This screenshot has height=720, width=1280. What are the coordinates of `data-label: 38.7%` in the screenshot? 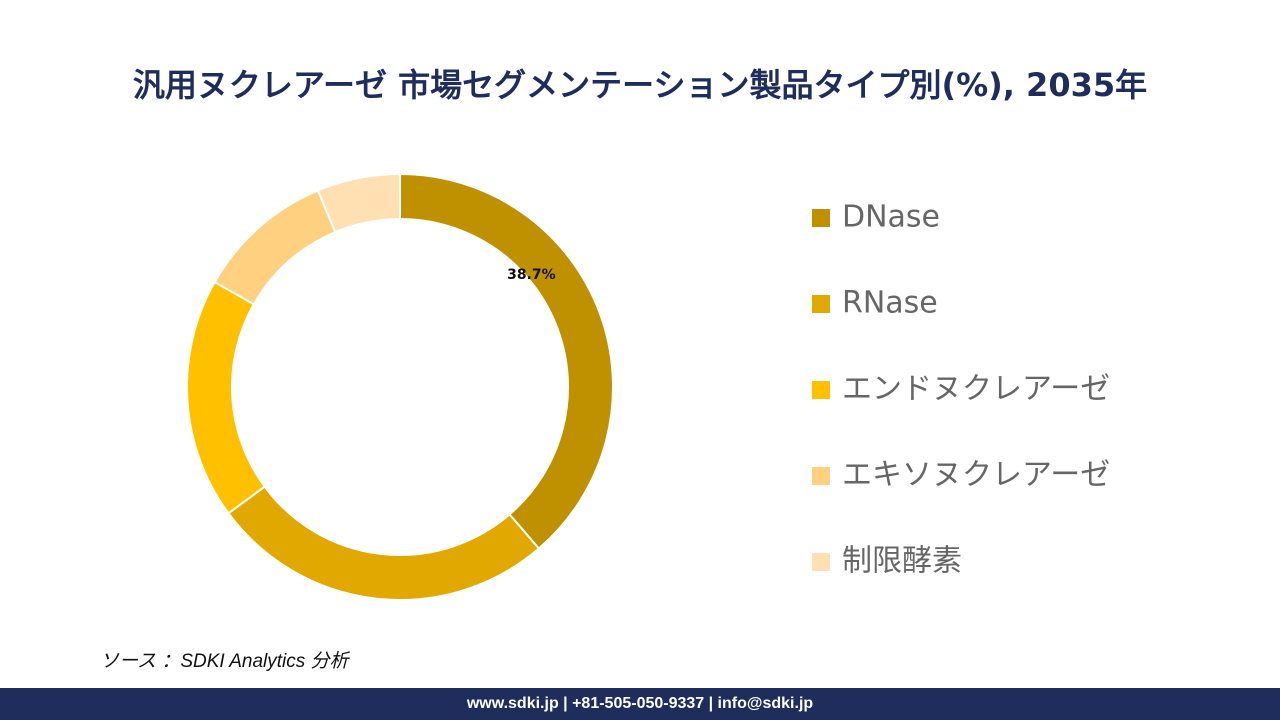 It's located at (531, 275).